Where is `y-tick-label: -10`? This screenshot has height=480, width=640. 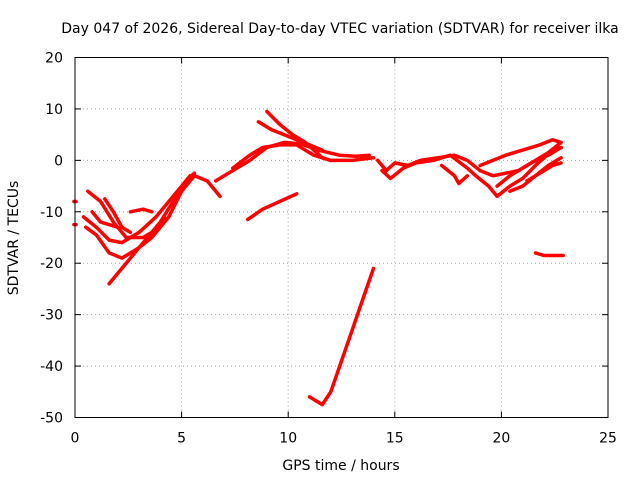 y-tick-label: -10 is located at coordinates (51, 213).